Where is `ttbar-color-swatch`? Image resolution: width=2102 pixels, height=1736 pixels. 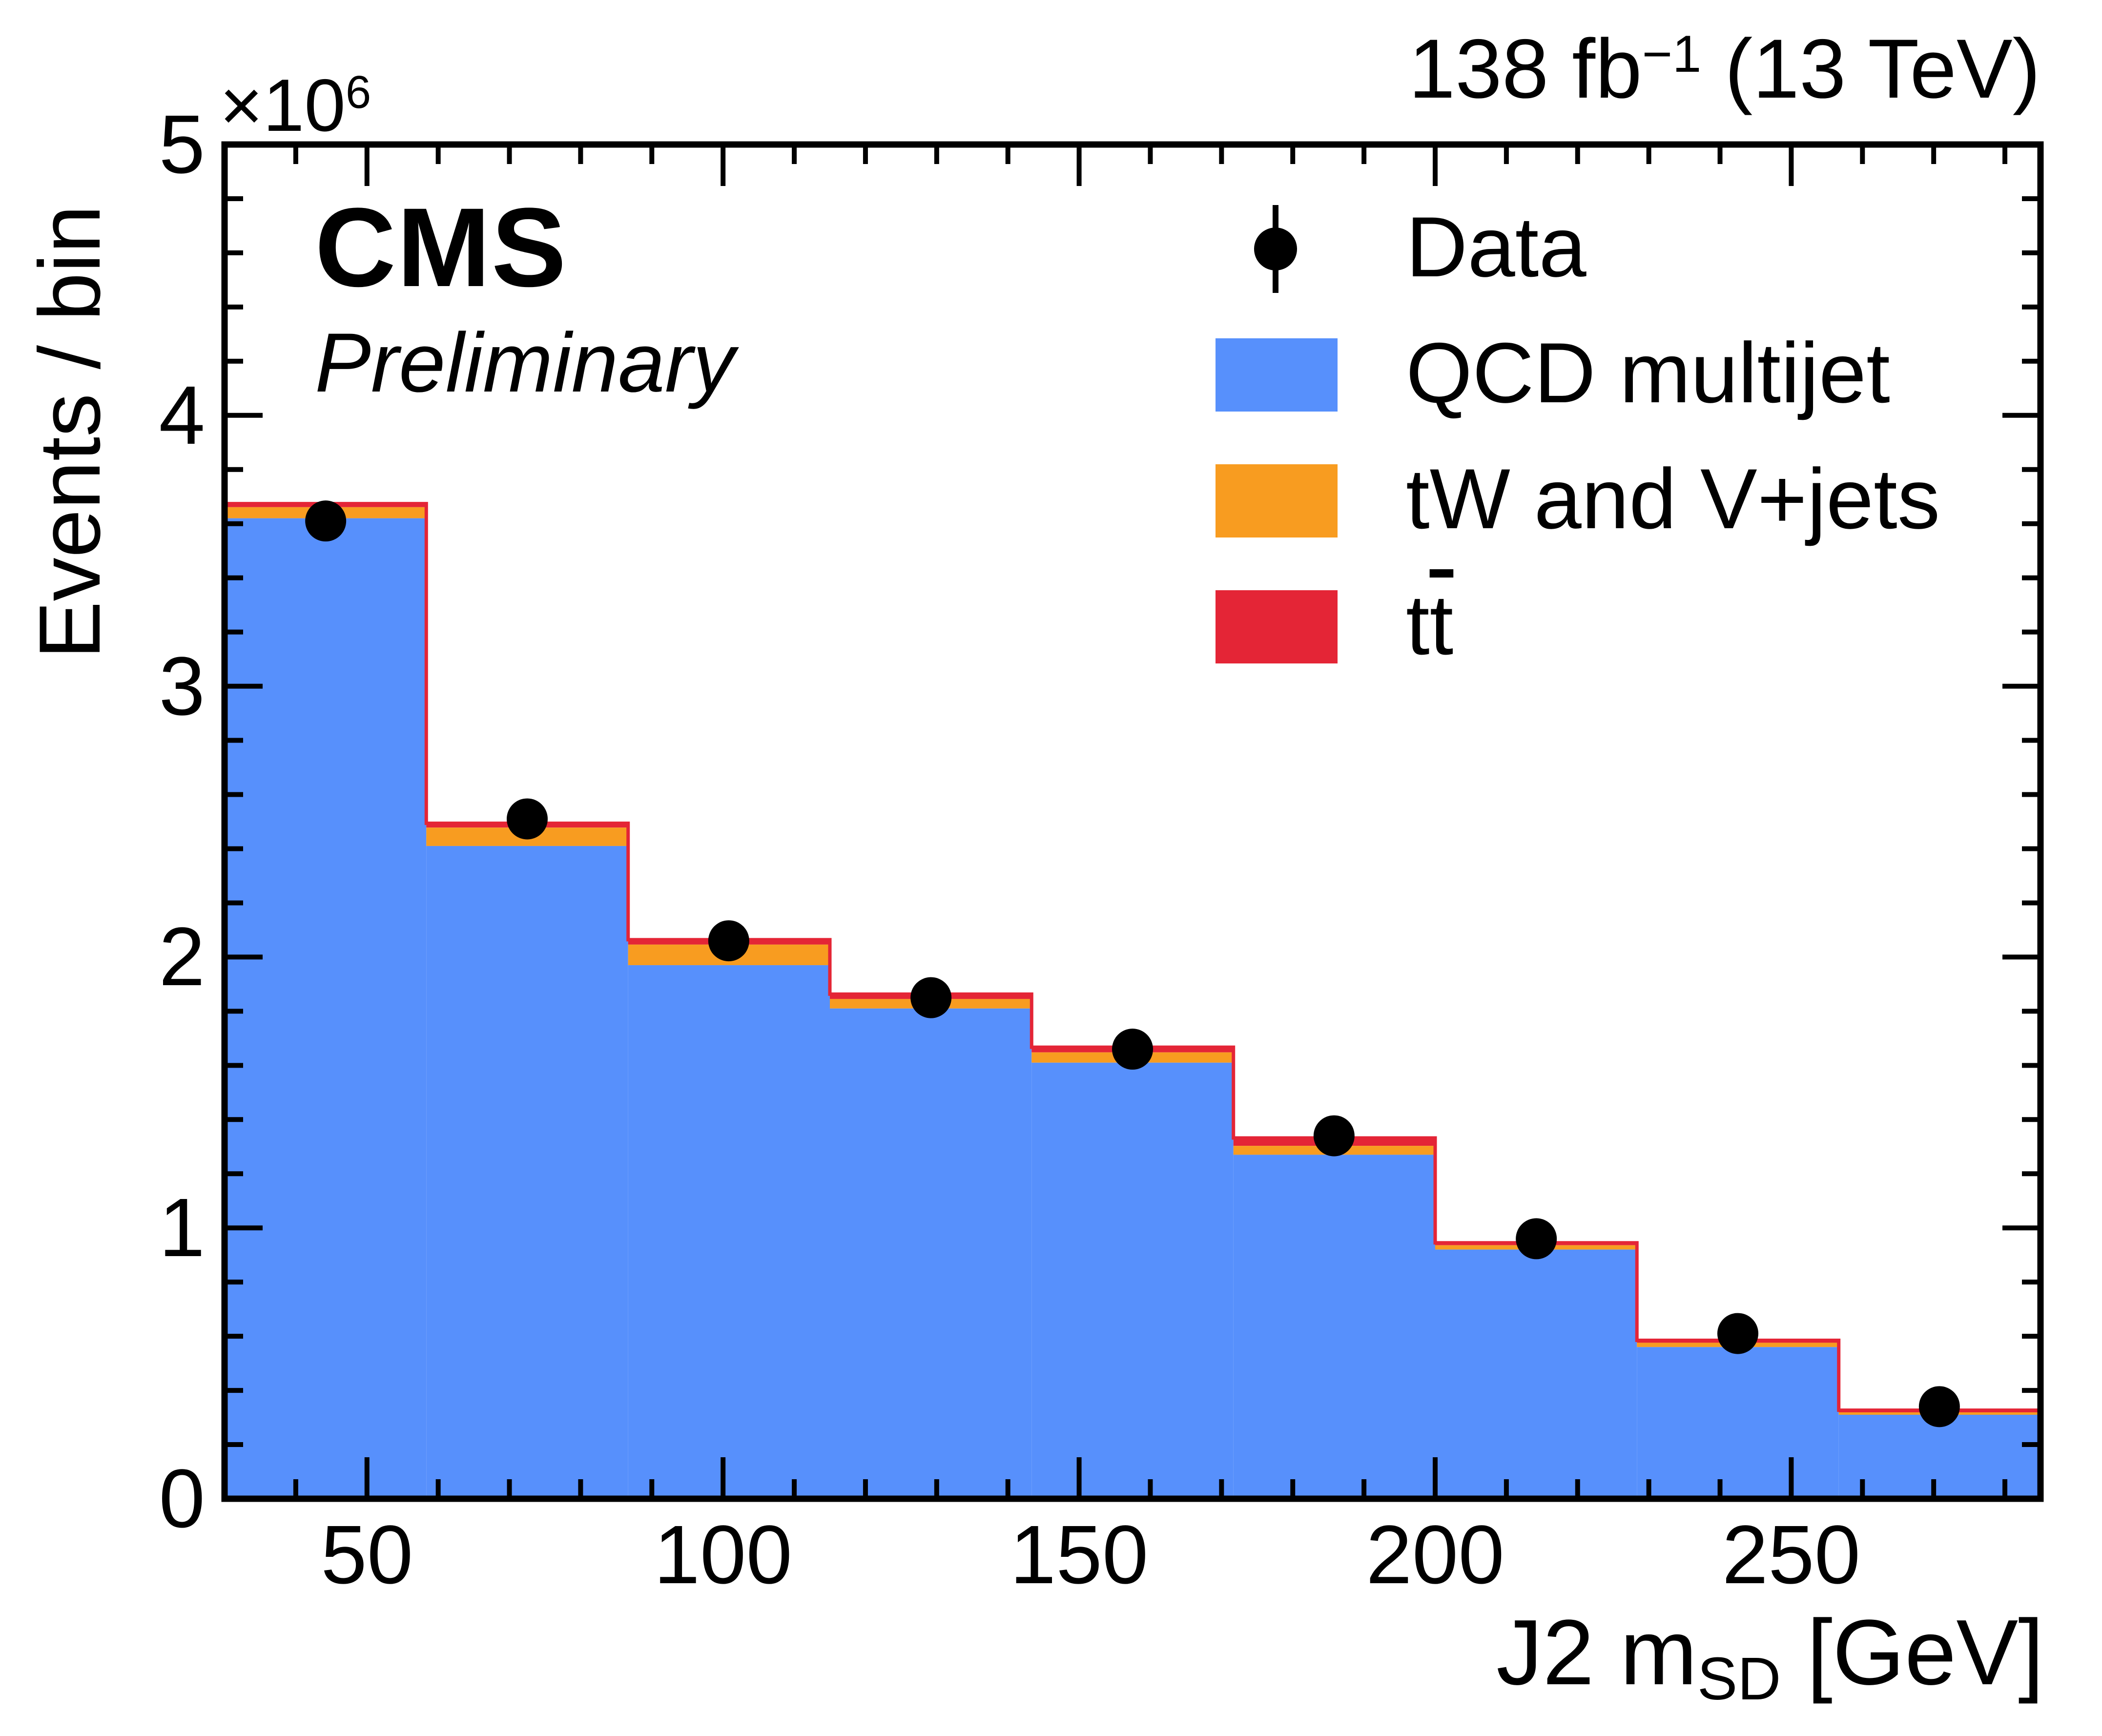 ttbar-color-swatch is located at coordinates (1277, 626).